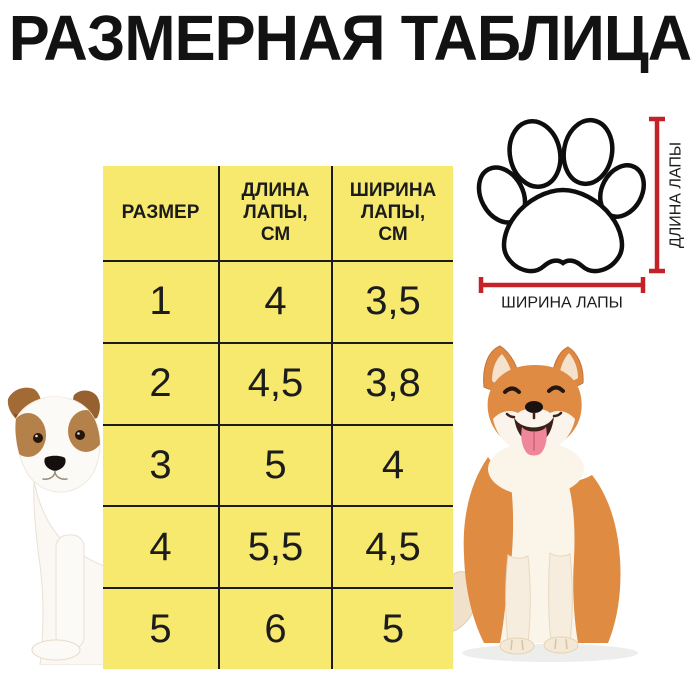 The height and width of the screenshot is (700, 700). Describe the element at coordinates (539, 644) in the screenshot. I see `dog-toe-lines` at that location.